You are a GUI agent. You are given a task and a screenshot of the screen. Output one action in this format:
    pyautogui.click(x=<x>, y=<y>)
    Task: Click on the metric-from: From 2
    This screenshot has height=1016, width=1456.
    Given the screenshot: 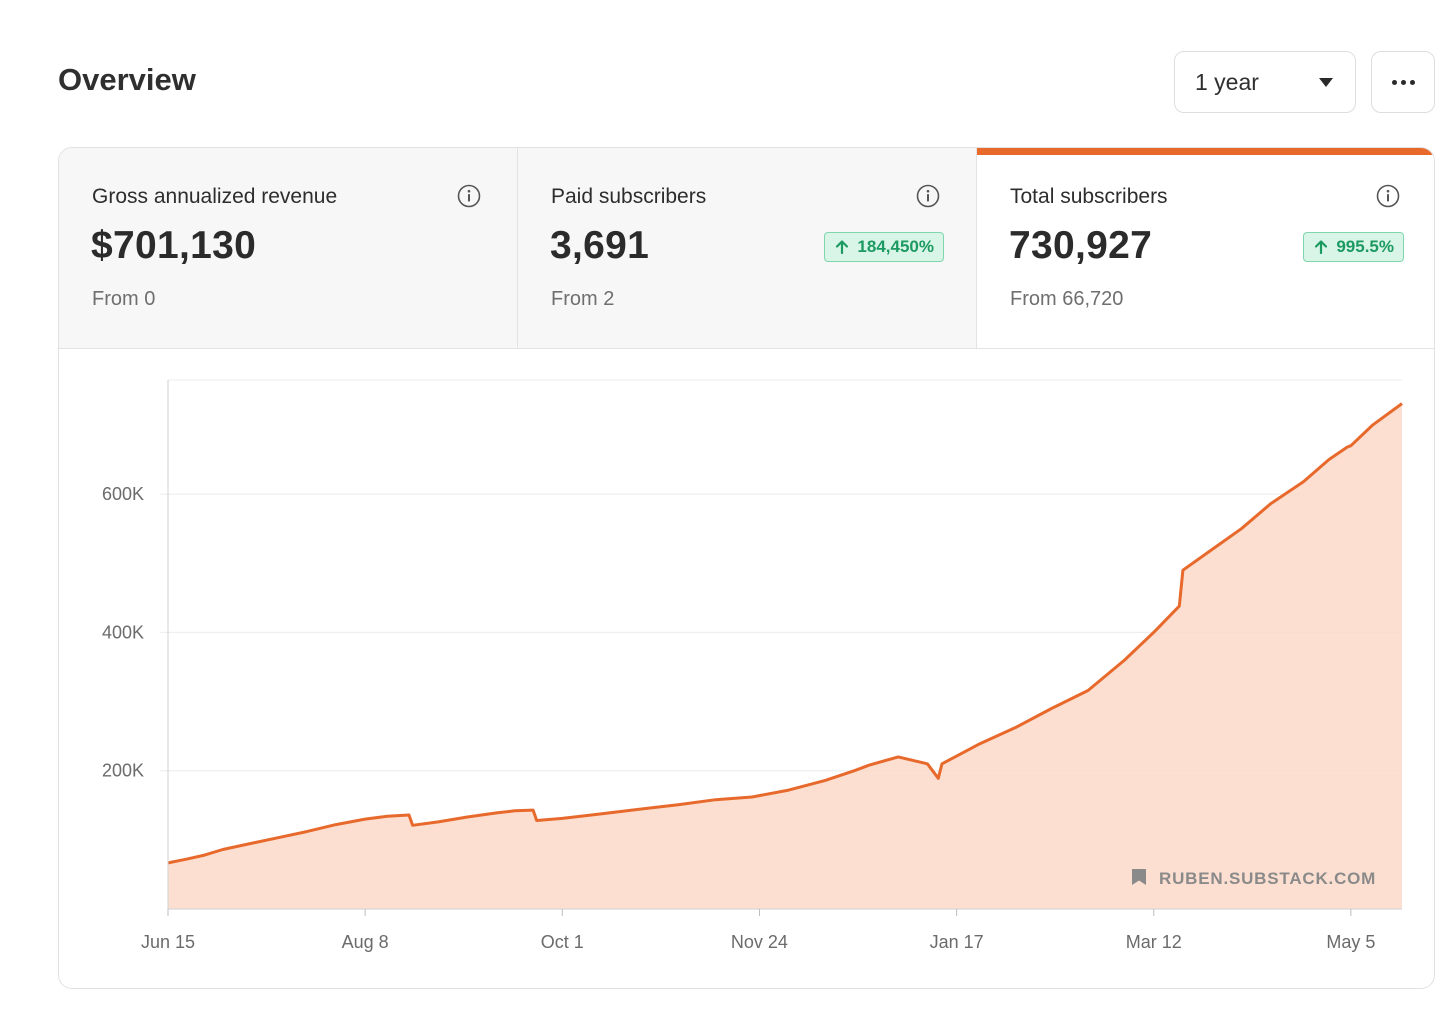 What is the action you would take?
    pyautogui.click(x=583, y=299)
    